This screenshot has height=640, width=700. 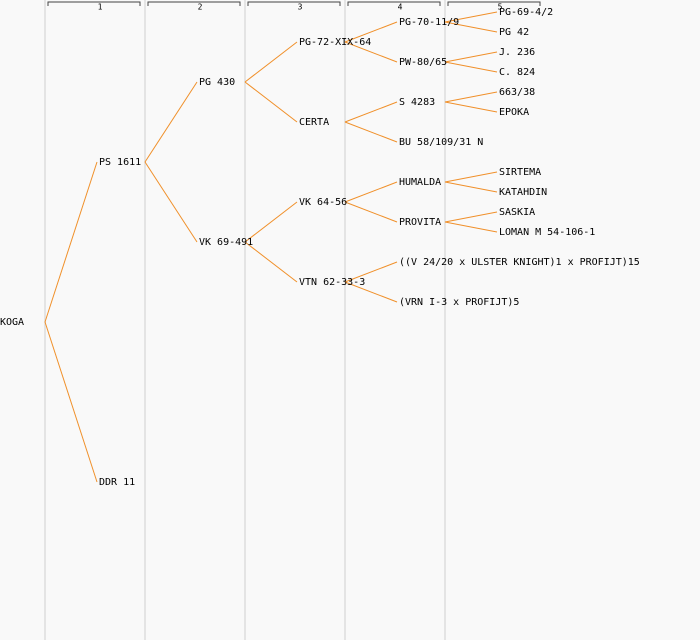 I want to click on node-label: SIRTEMA, so click(x=520, y=172).